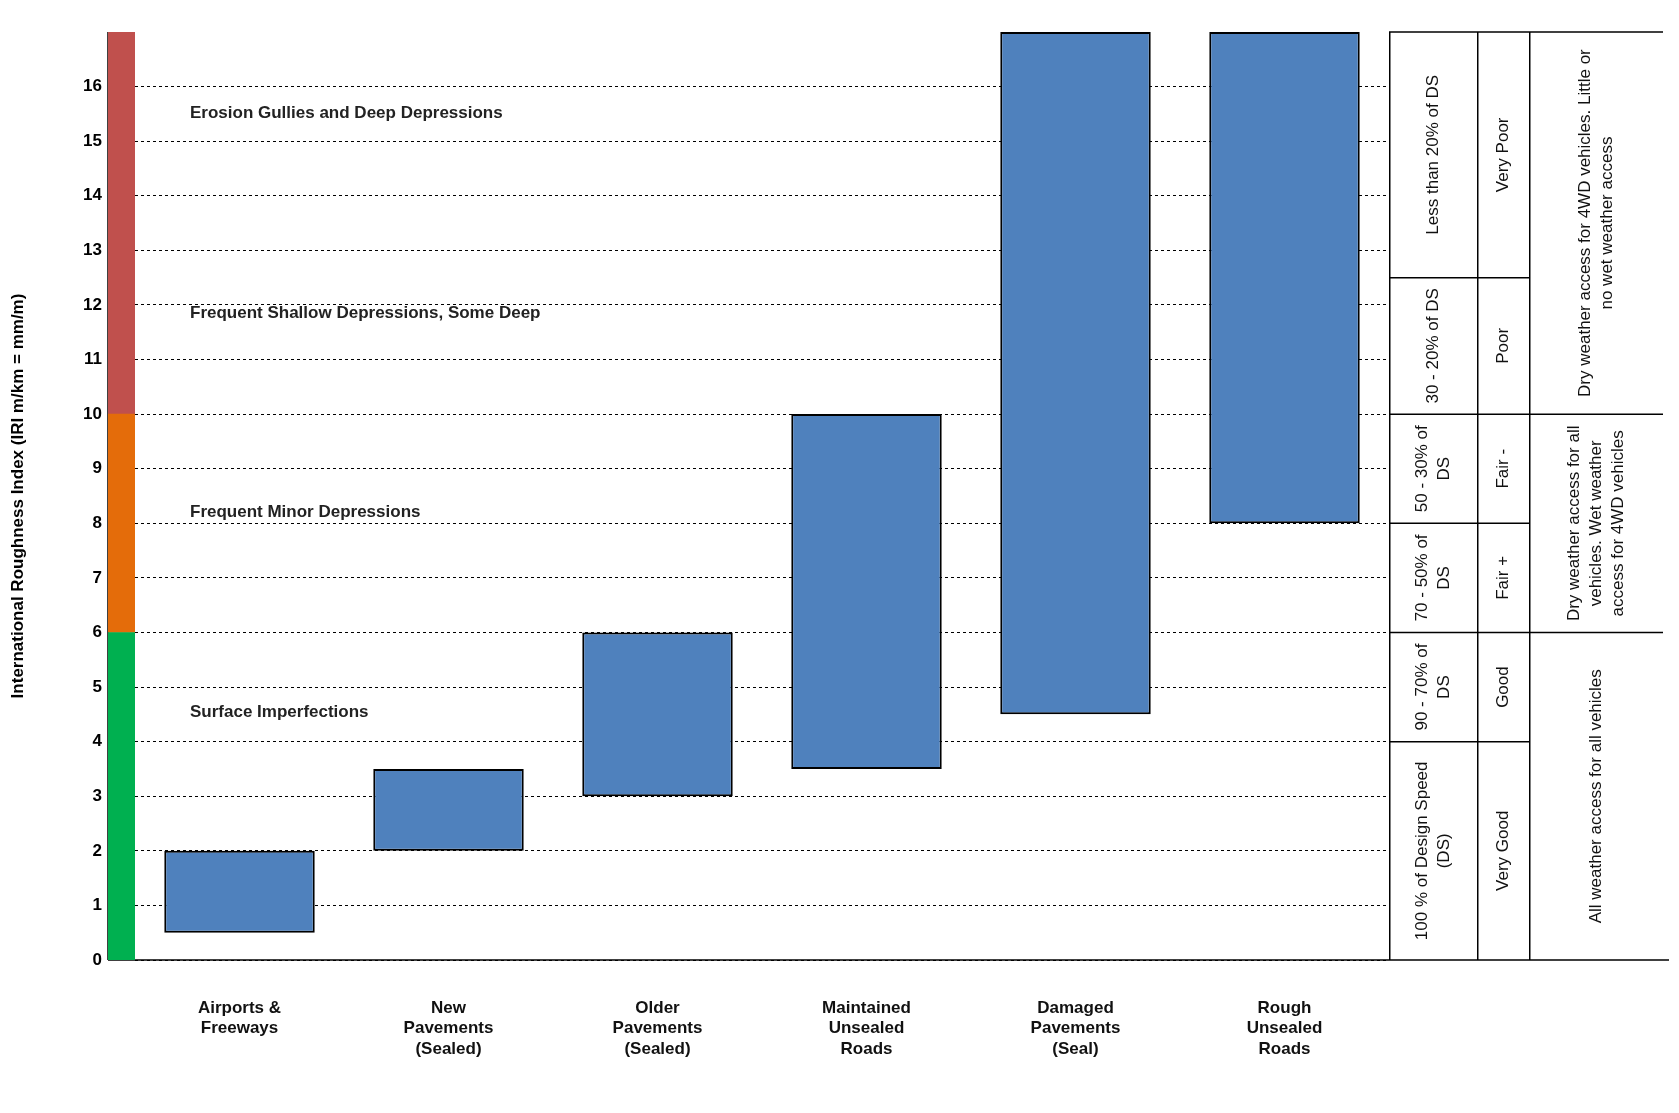  What do you see at coordinates (1284, 1027) in the screenshot?
I see `x-tick-label: Rough Unsealed Roads` at bounding box center [1284, 1027].